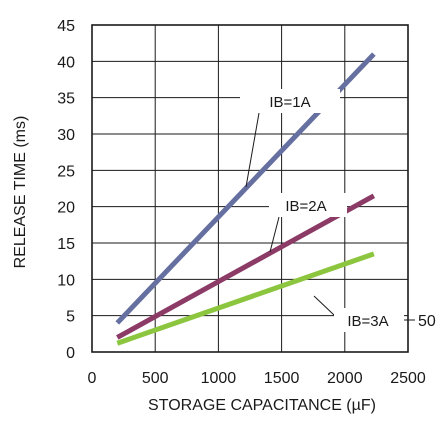  I want to click on x-tick-label: 2000, so click(345, 378).